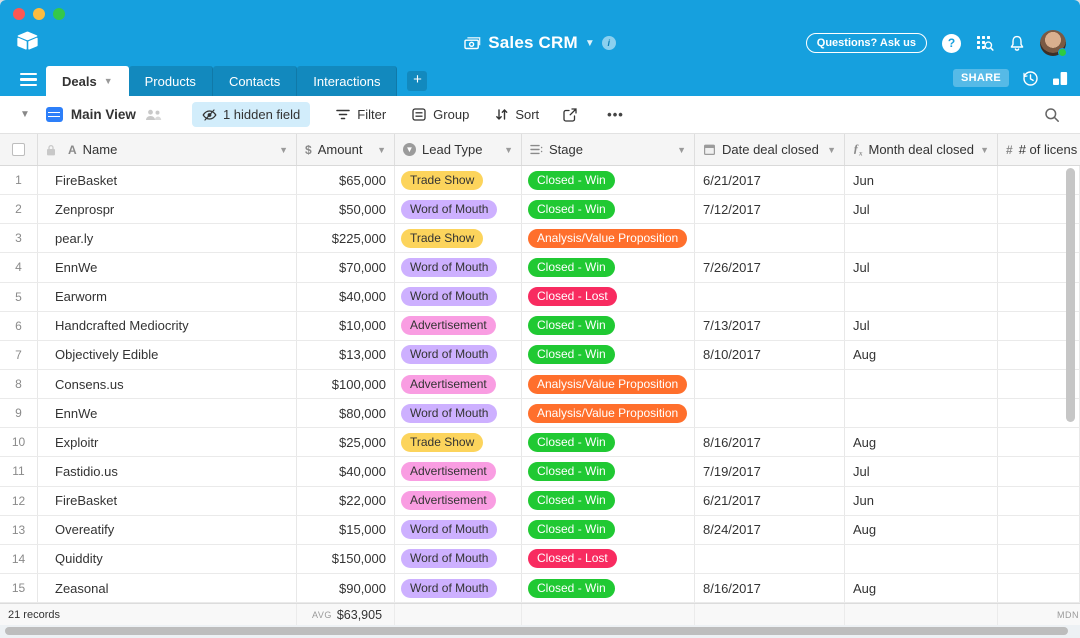  Describe the element at coordinates (19, 413) in the screenshot. I see `row-number-cell: 9` at that location.